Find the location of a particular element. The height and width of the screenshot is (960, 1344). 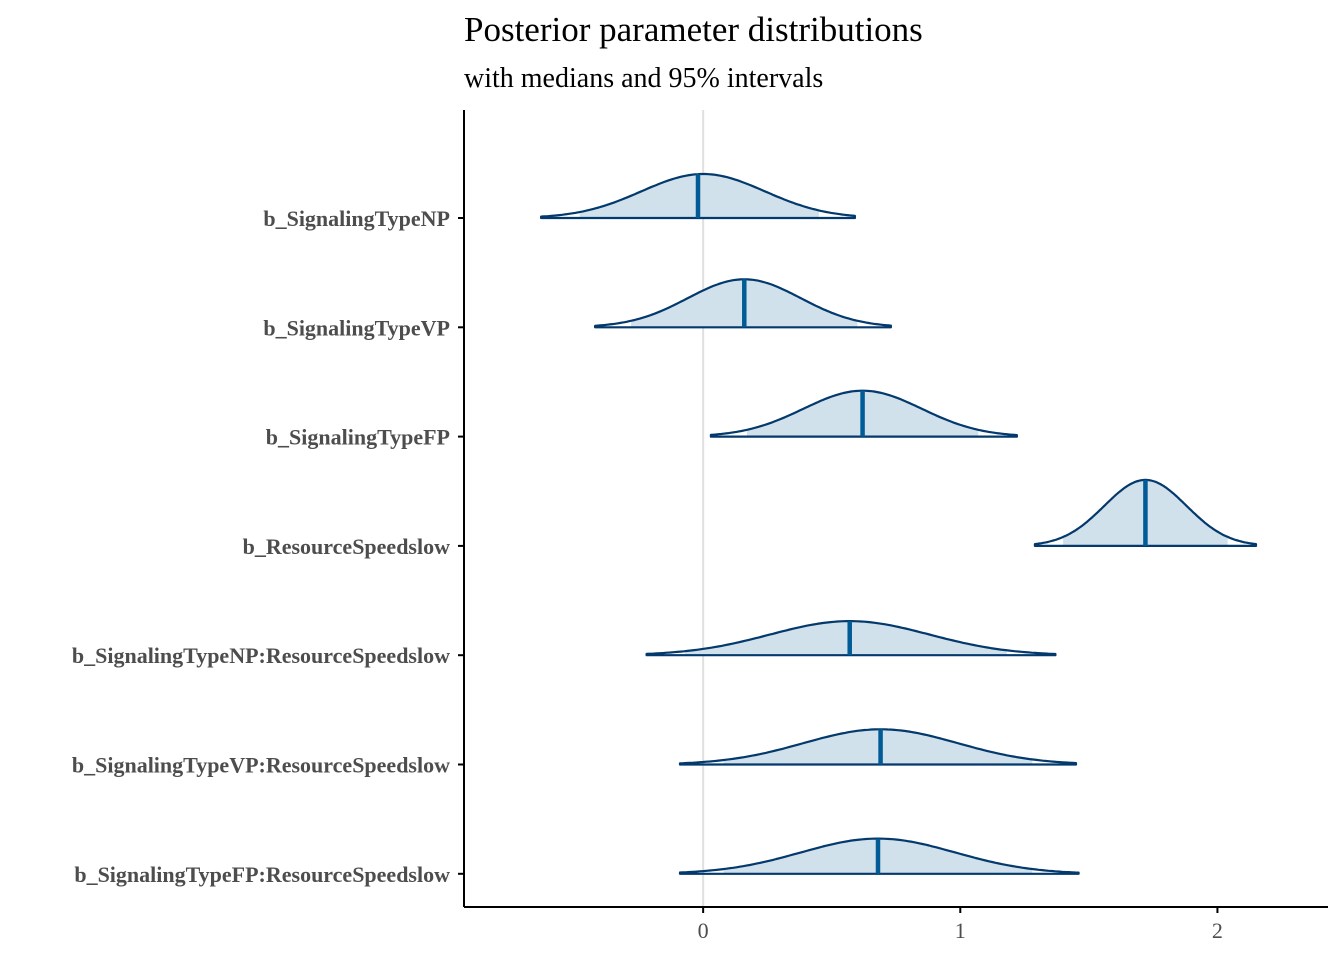

ridge-b-signalingtypenp is located at coordinates (698, 196).